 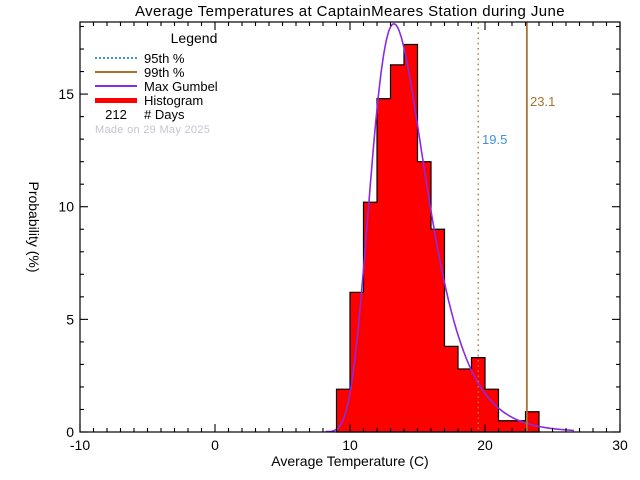 I want to click on legend-item-99th: 99th %, so click(x=205, y=72).